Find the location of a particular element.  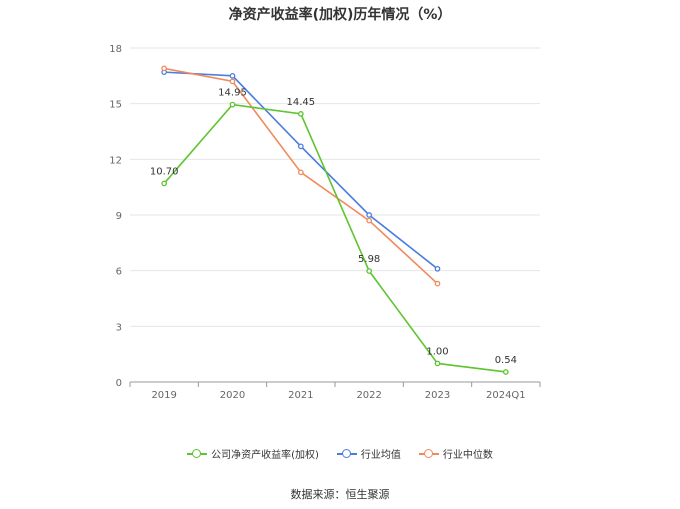

x-tick-label: 2020 is located at coordinates (232, 395).